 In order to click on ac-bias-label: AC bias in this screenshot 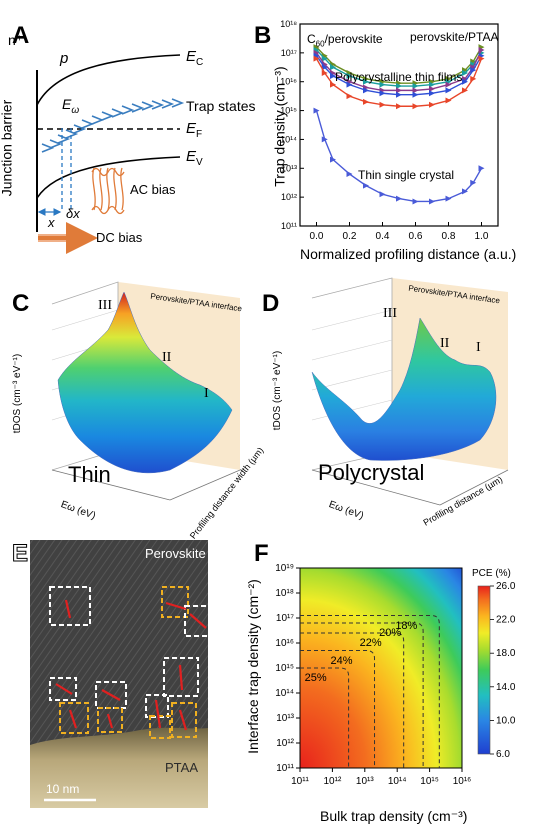, I will do `click(153, 189)`.